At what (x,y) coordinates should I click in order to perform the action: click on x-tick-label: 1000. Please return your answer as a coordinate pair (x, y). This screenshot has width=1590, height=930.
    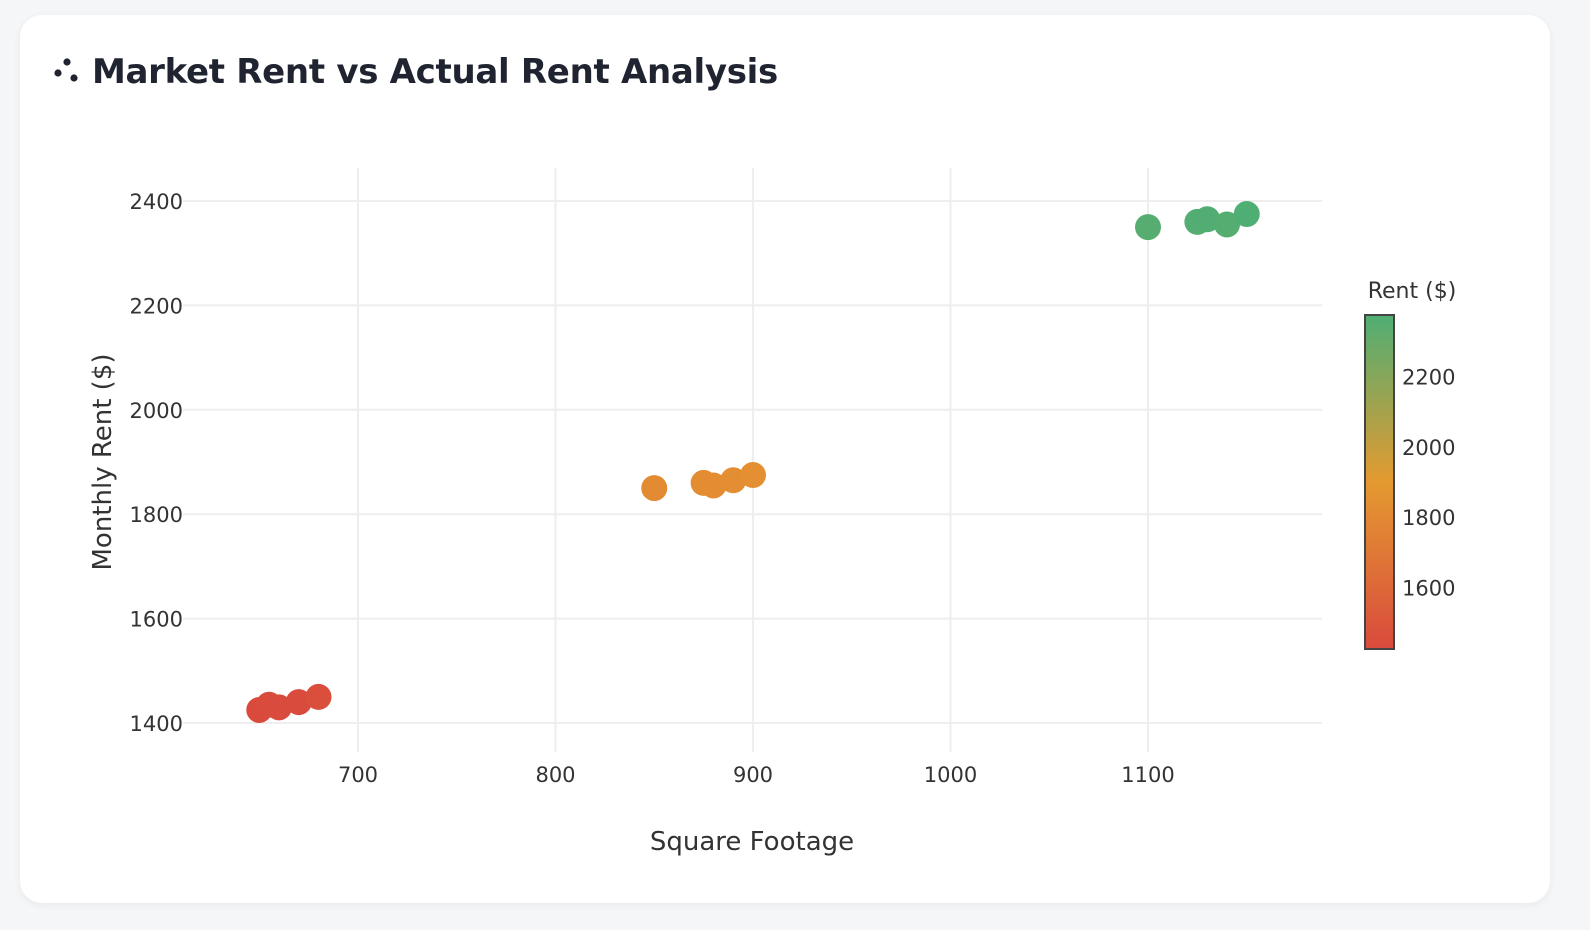
    Looking at the image, I should click on (950, 775).